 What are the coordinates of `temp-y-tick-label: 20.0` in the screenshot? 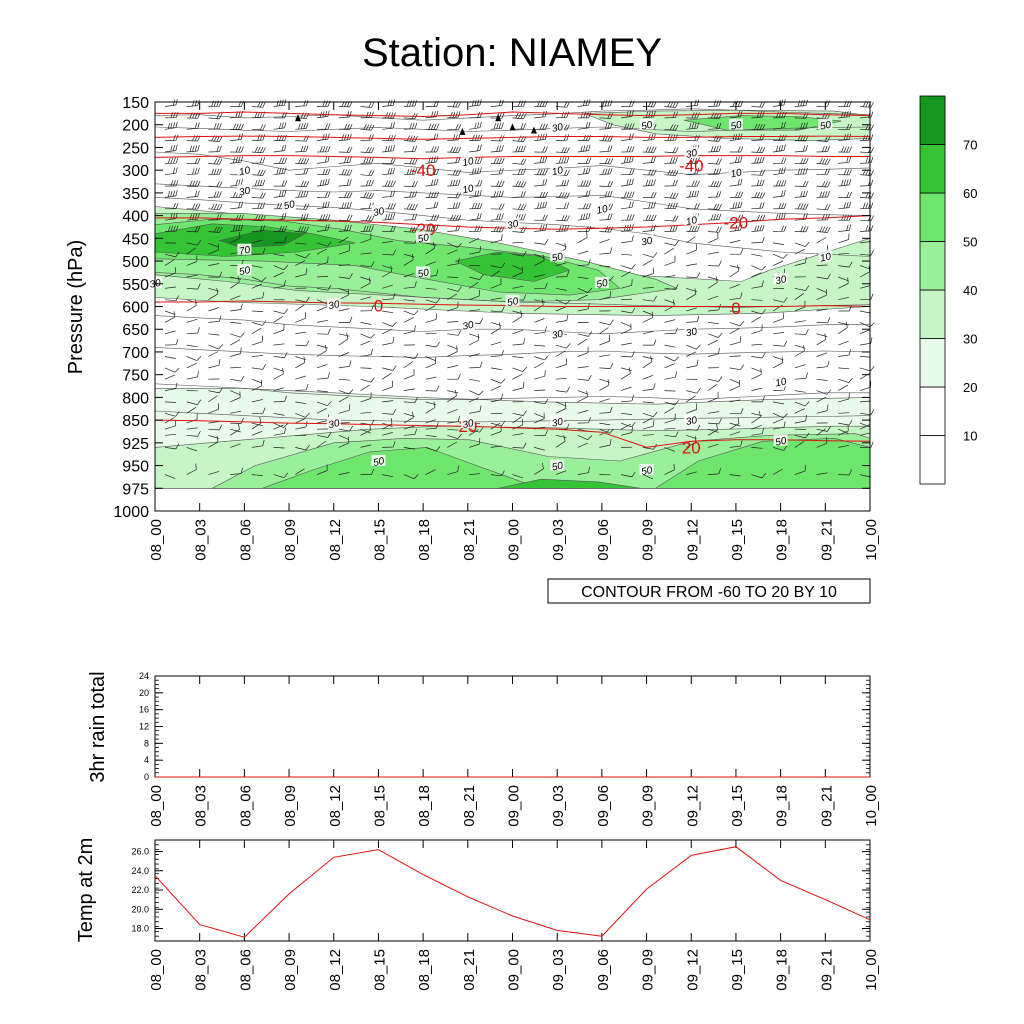 It's located at (140, 909).